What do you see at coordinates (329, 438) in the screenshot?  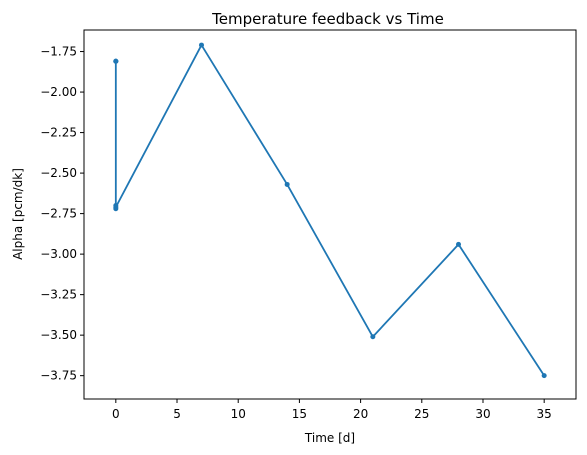 I see `x-axis-label: Time [d]` at bounding box center [329, 438].